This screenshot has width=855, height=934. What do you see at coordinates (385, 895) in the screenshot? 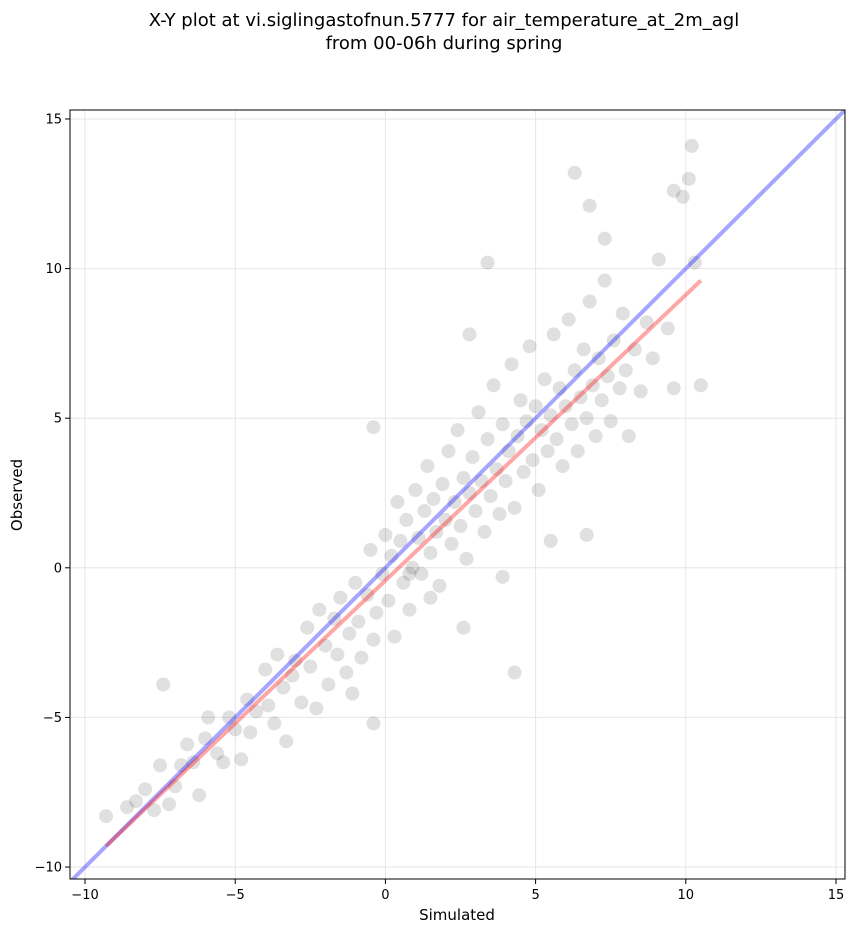
I see `x-tick-label: 0` at bounding box center [385, 895].